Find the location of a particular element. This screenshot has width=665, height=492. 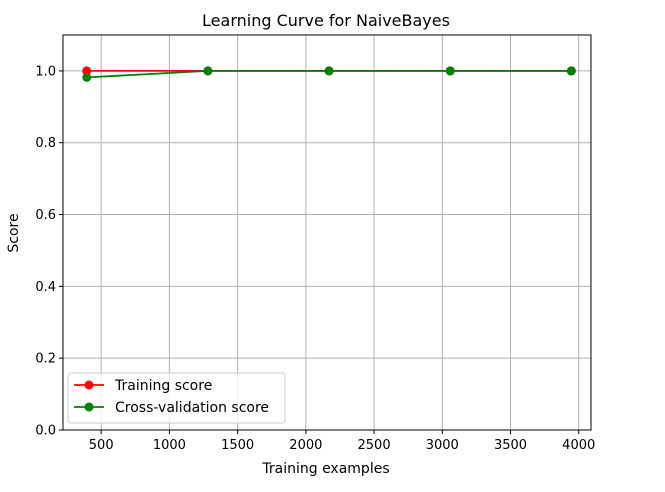

legend: Training score Cross-validation score is located at coordinates (176, 398).